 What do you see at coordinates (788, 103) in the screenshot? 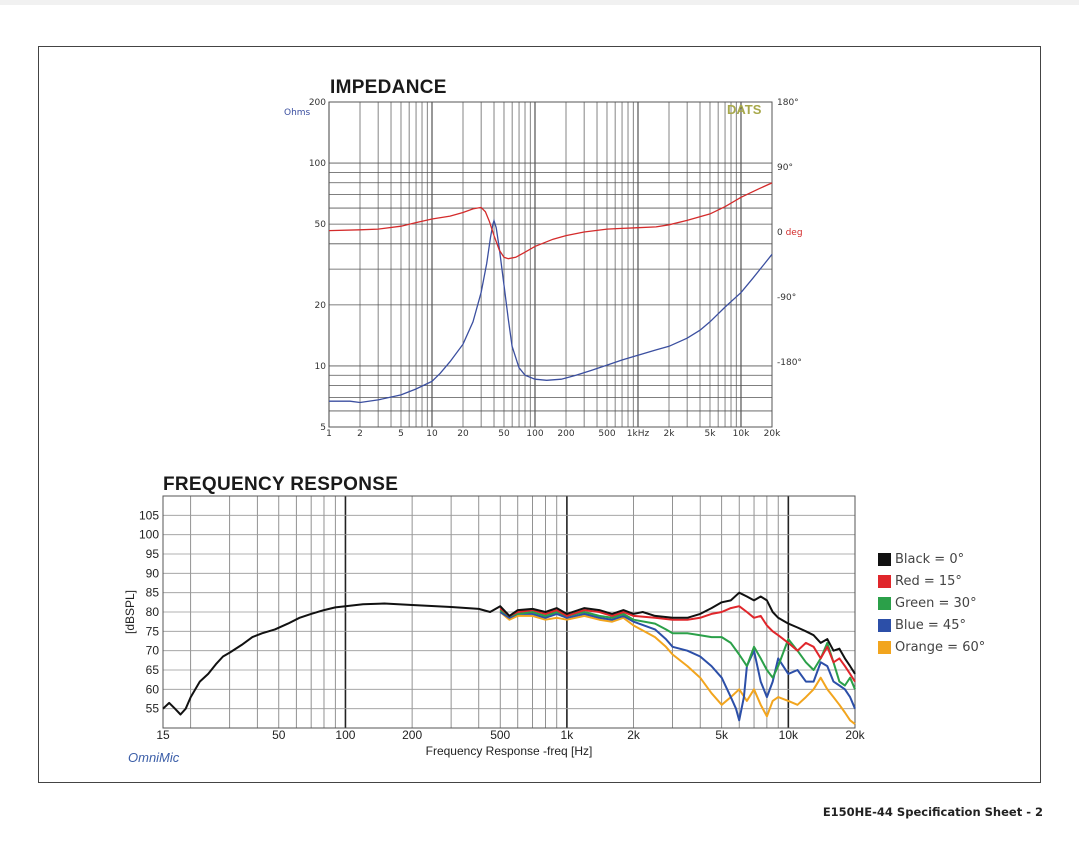
I see `impedance-y2-tick: 180°` at bounding box center [788, 103].